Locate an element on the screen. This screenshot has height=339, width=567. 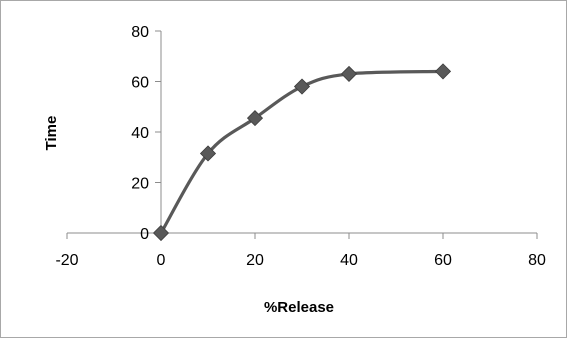
y-tick-label: 80 is located at coordinates (140, 32).